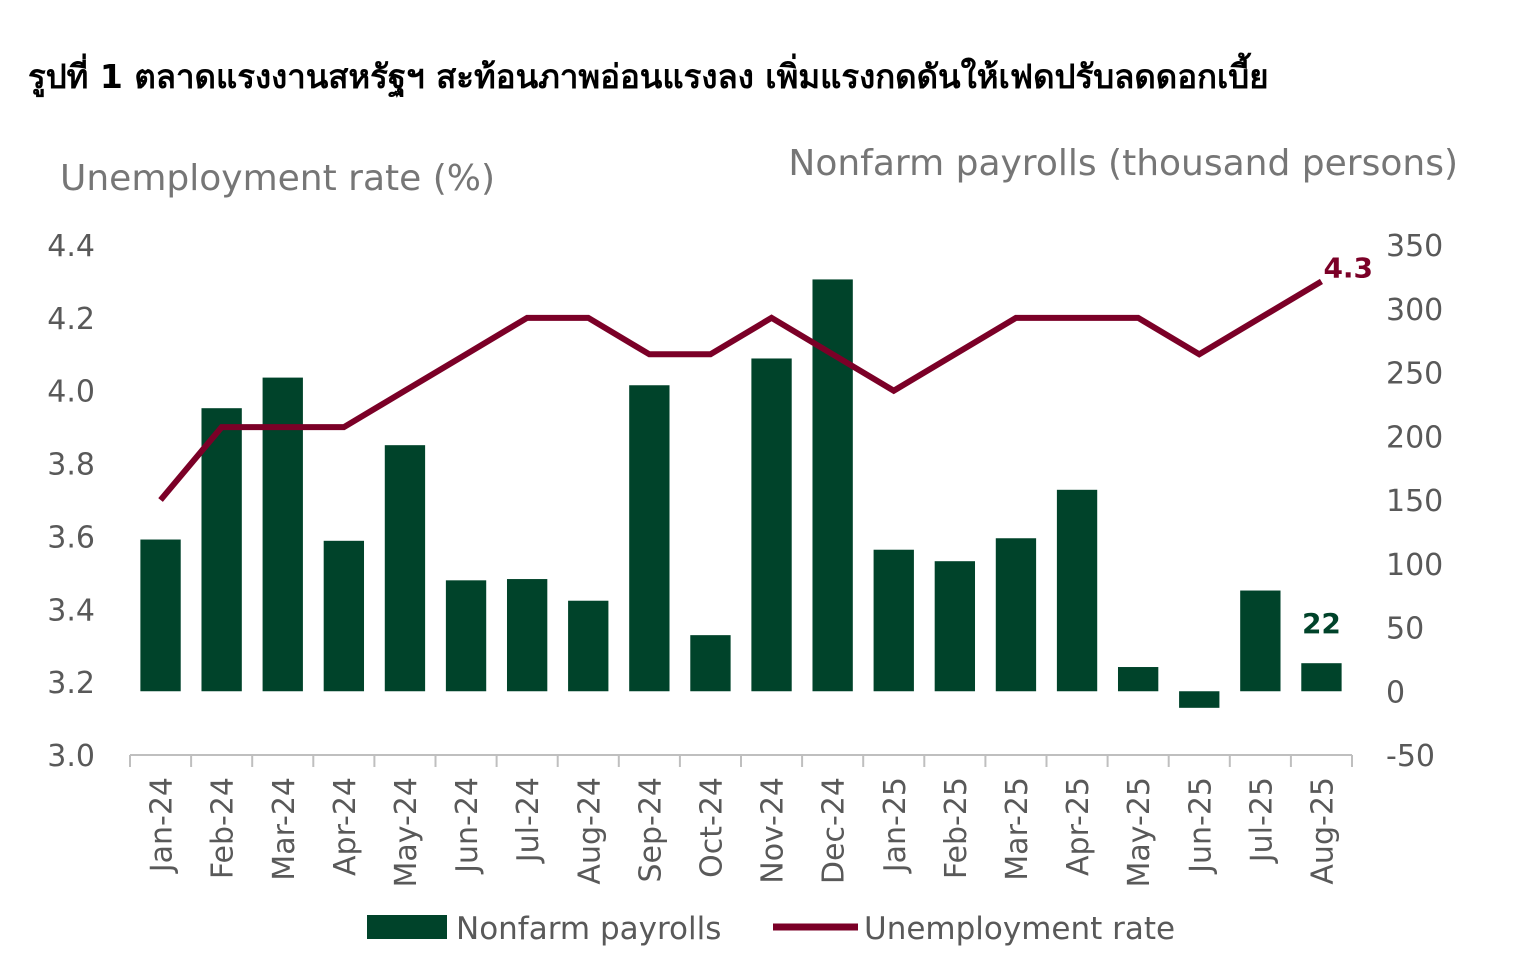  What do you see at coordinates (588, 929) in the screenshot?
I see `legend-label-payrolls: Nonfarm payrolls` at bounding box center [588, 929].